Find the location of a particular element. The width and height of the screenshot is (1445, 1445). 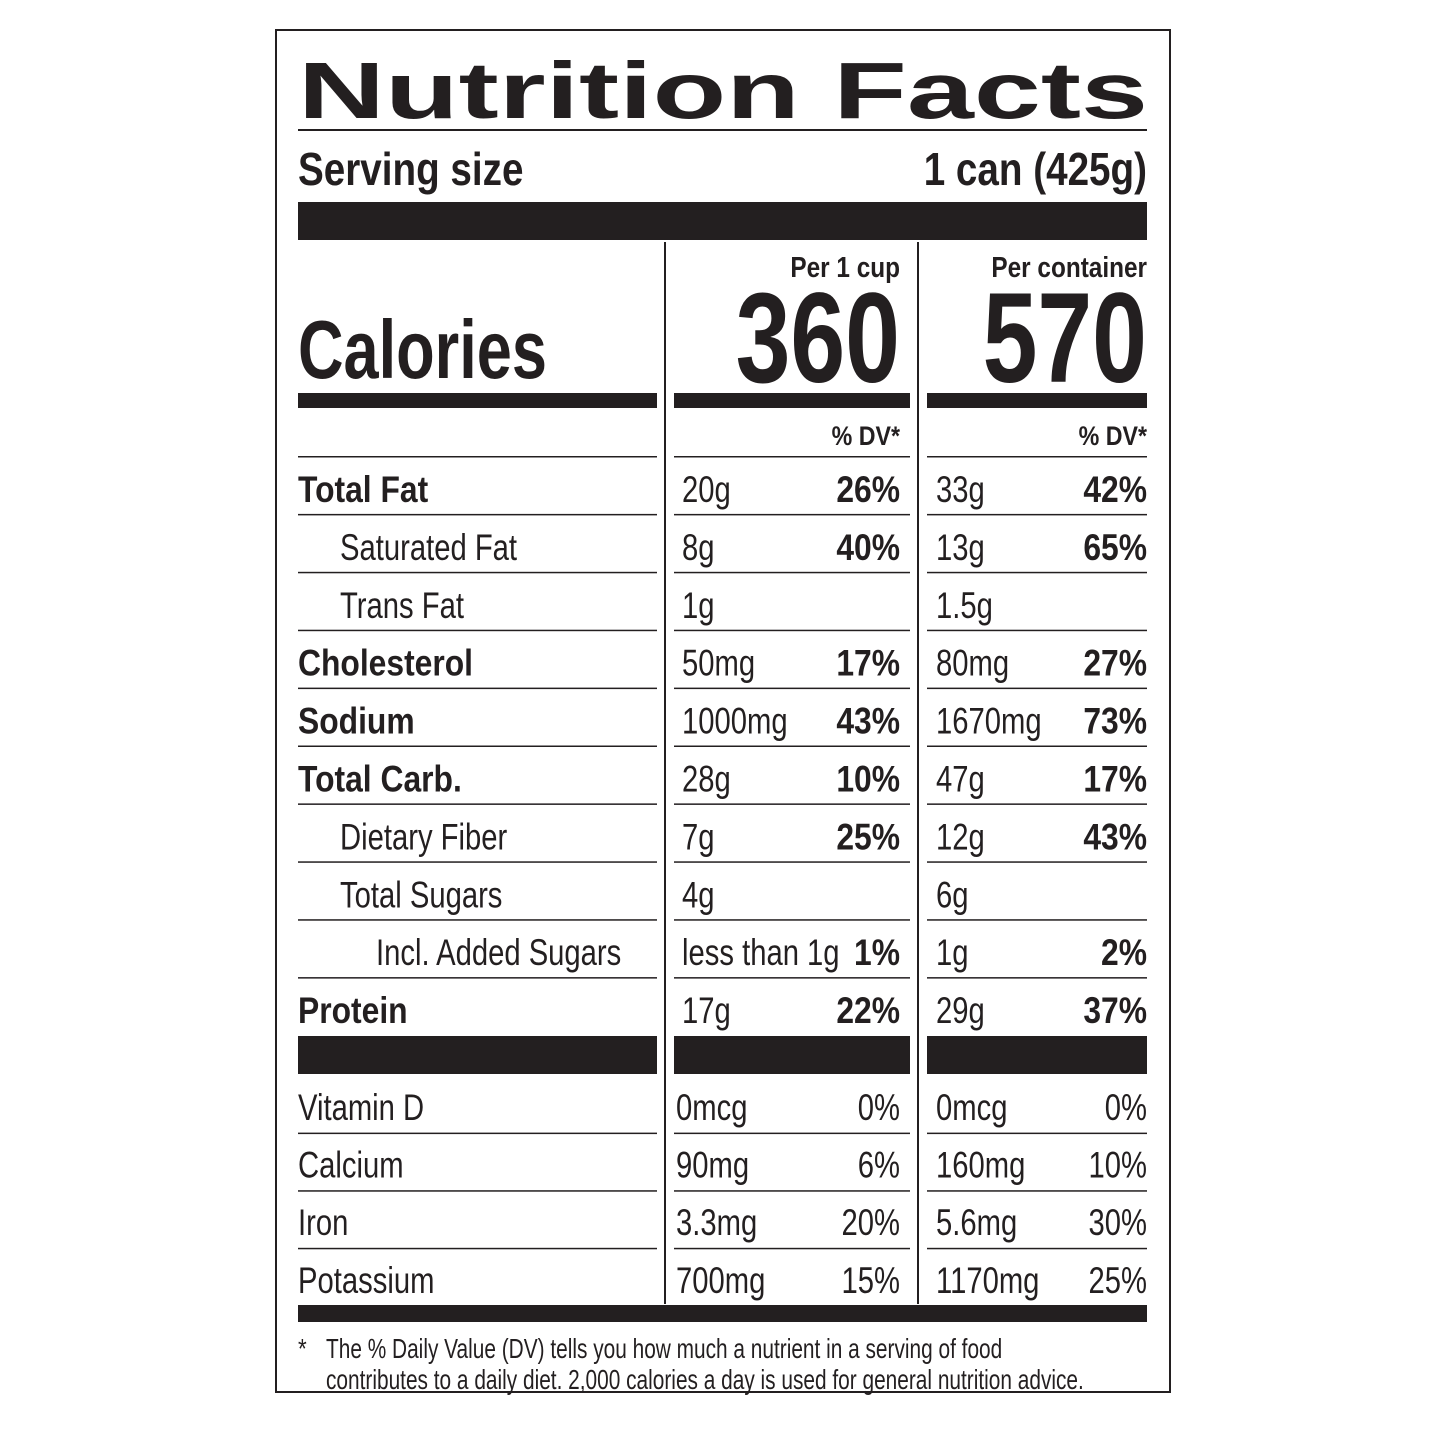

vitamin-dv: 10% is located at coordinates (1118, 1165).